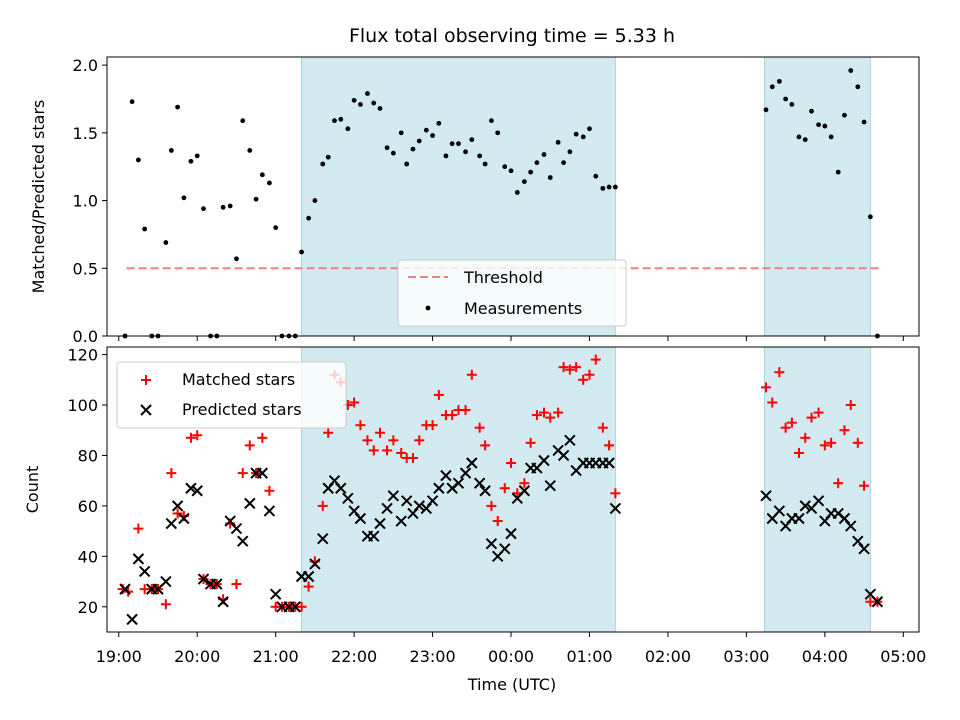 The width and height of the screenshot is (960, 720). I want to click on observing-window-band, so click(817, 196).